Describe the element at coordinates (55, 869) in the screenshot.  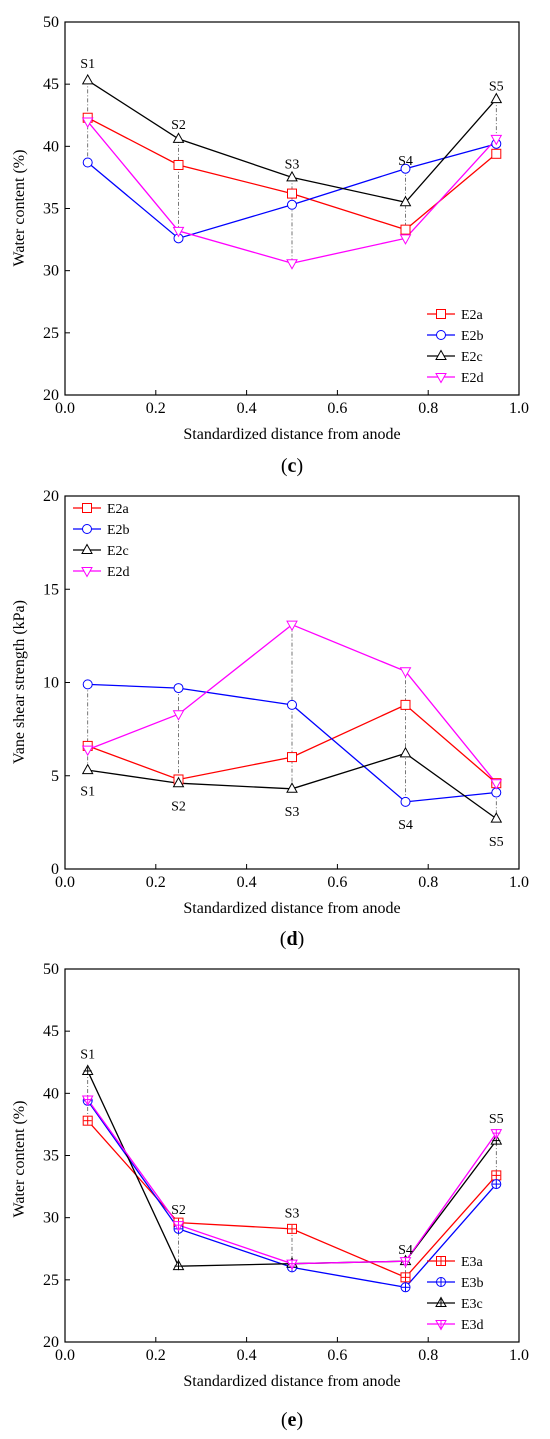
I see `y-tick-label: 0` at that location.